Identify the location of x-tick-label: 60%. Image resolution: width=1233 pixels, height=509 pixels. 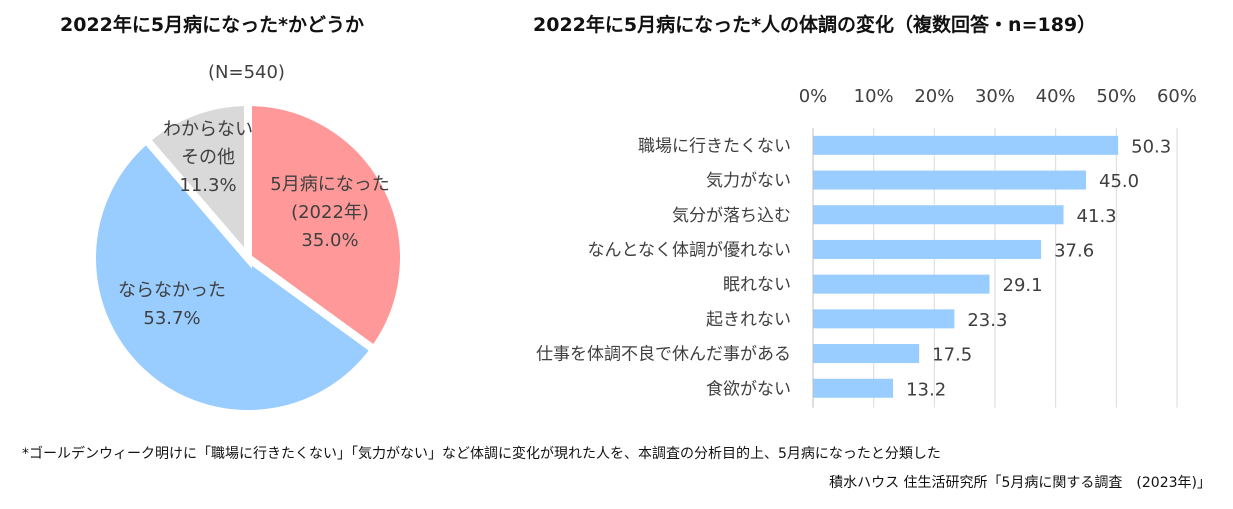
(1177, 96).